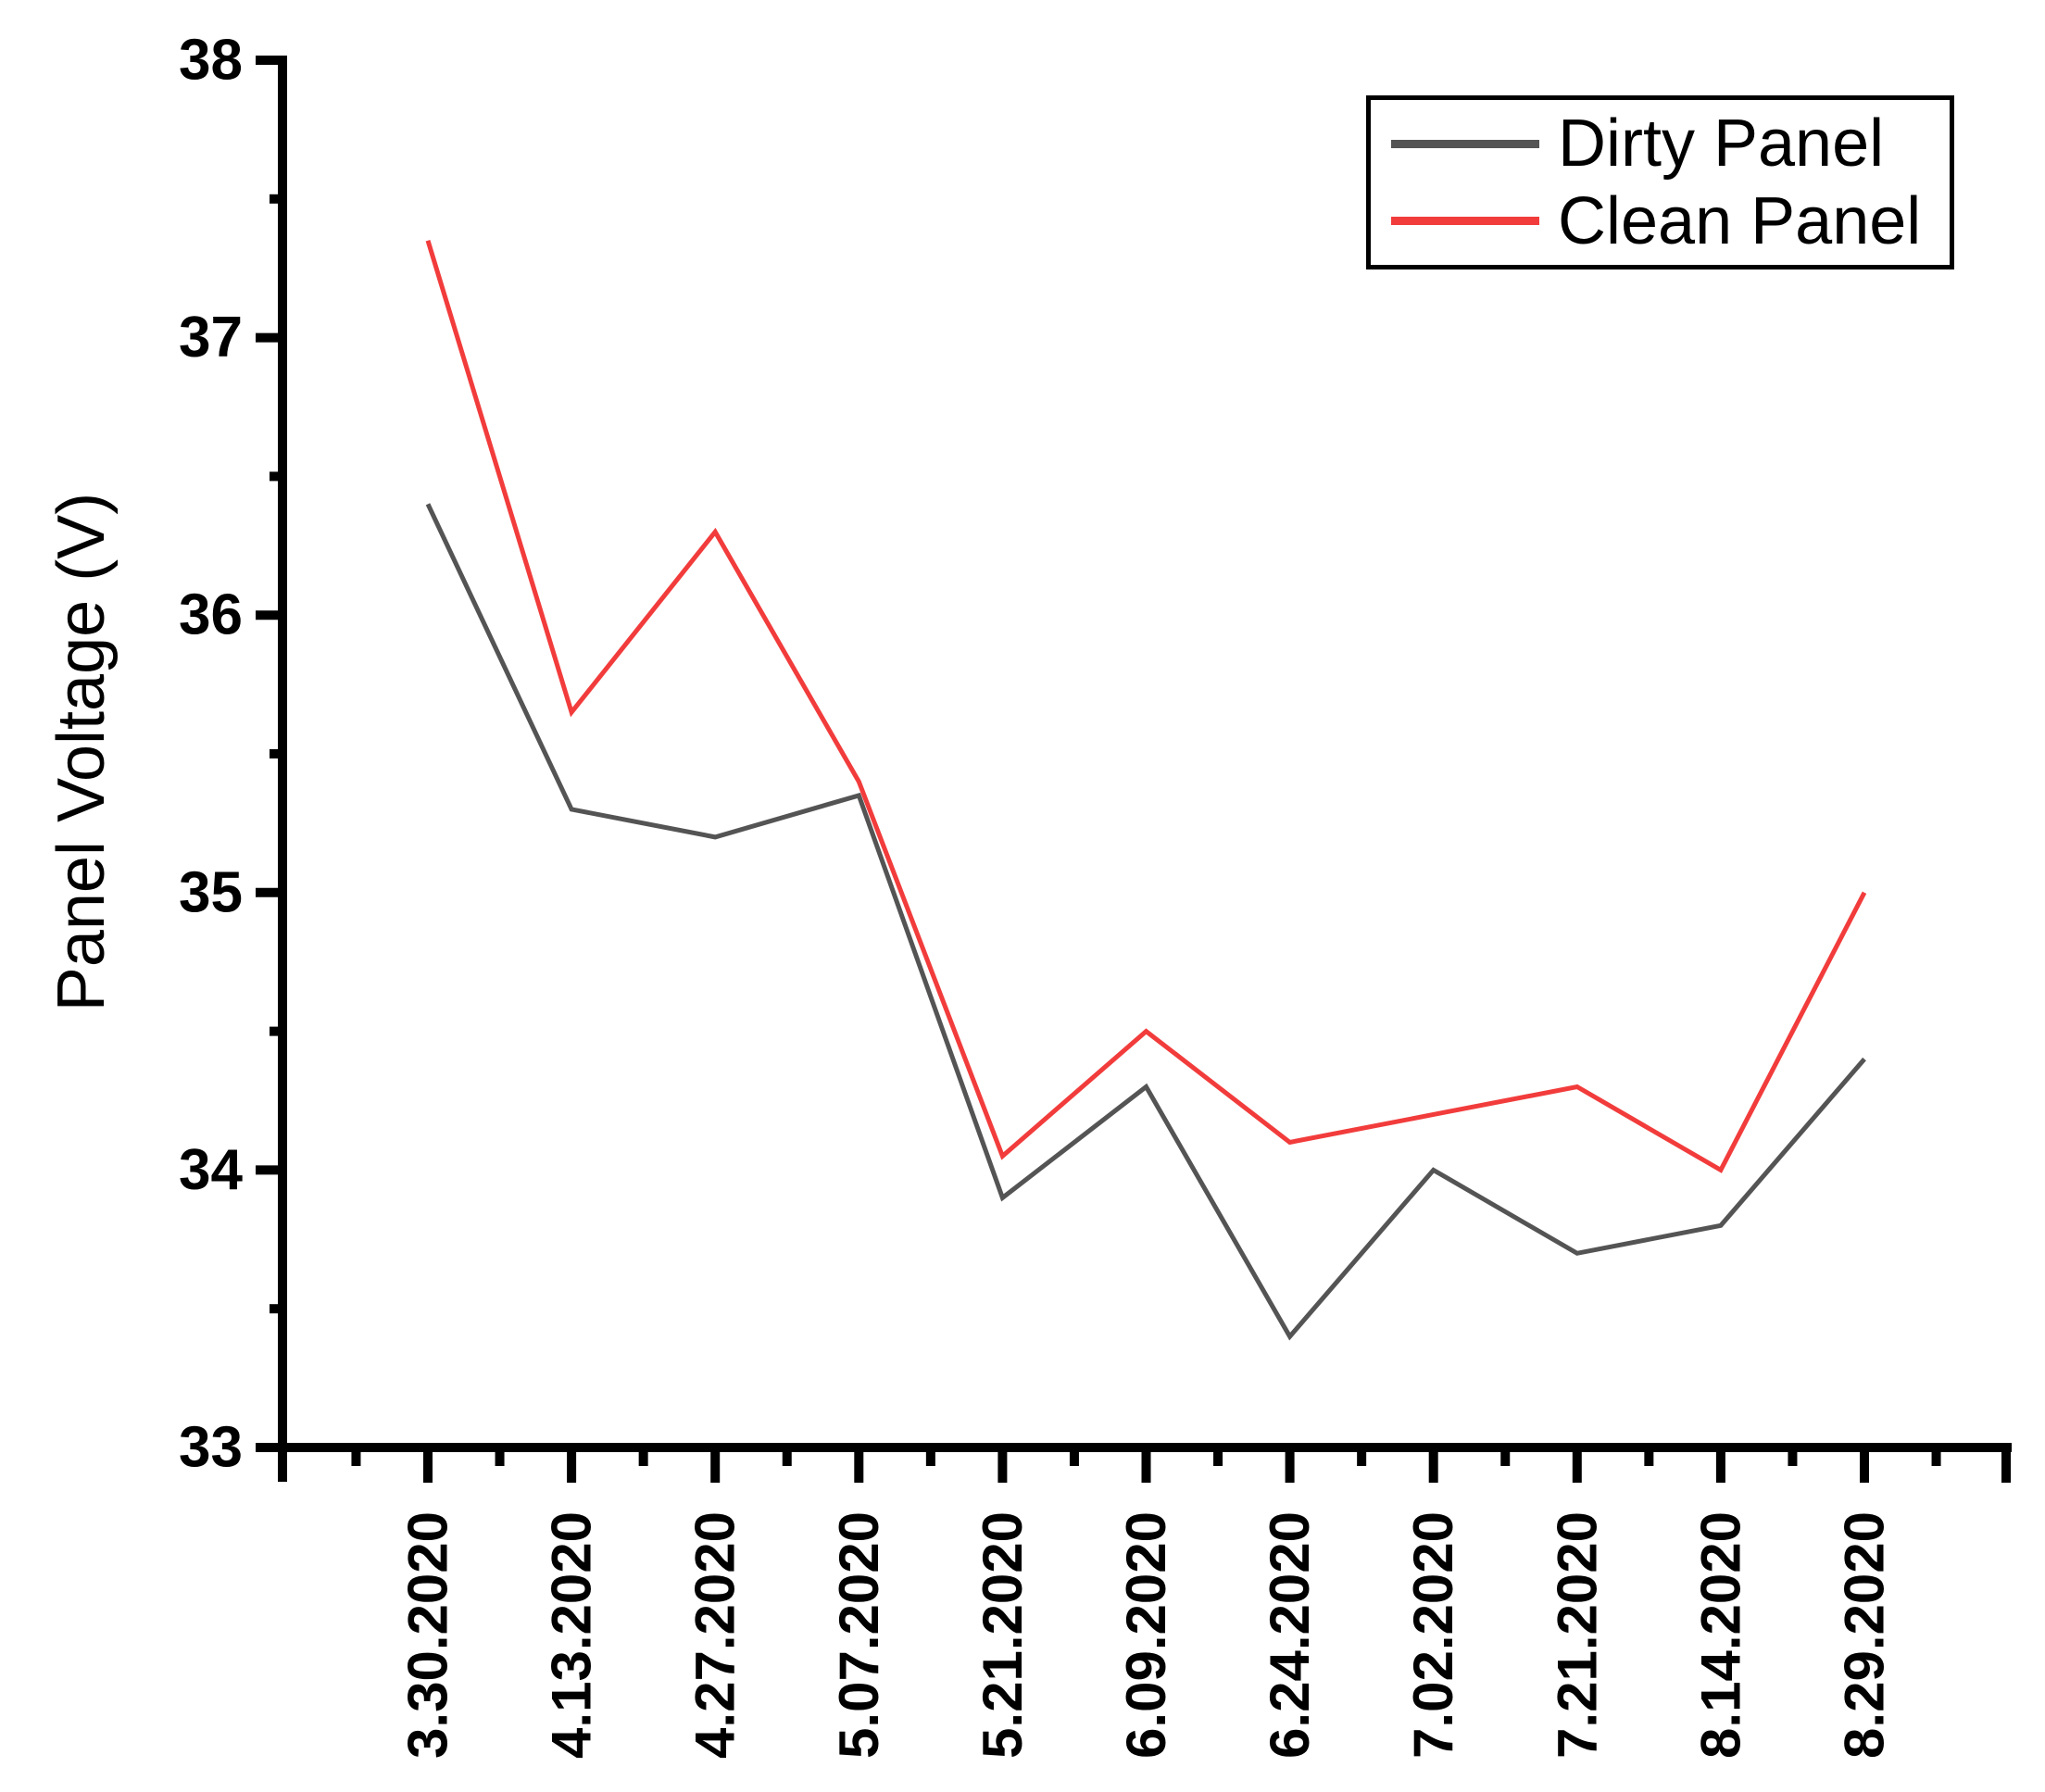 The width and height of the screenshot is (2045, 1792). I want to click on y-tick-label: 34, so click(211, 1170).